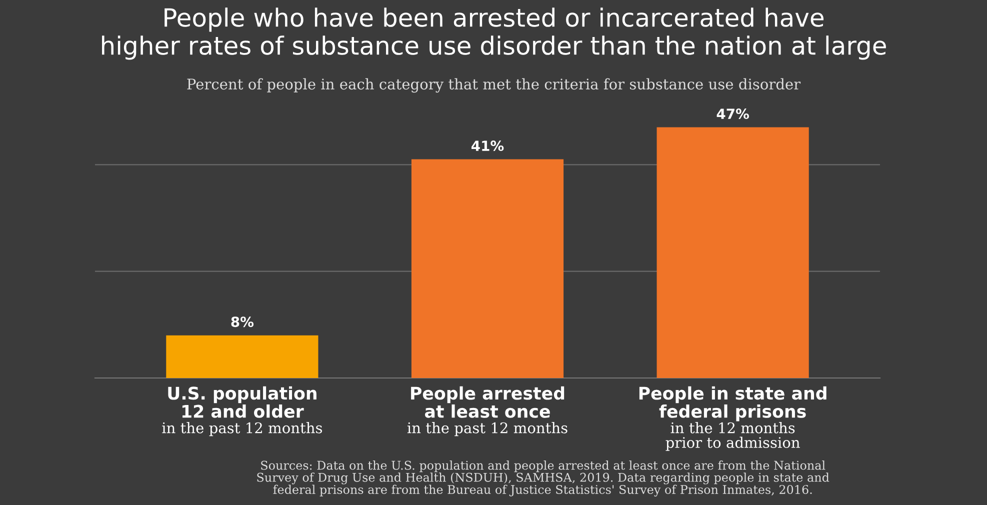 The image size is (987, 505). I want to click on source-note: Sources: Data on the U.S. population and people arrested at least once are from the National Survey of Drug Use and Health (NSDUH), SAMHSA, 2019. Data regarding people in state and federal prisons are from the Bureau of Justice Statistics' Survey of Prison Inmates, 2016., so click(543, 478).